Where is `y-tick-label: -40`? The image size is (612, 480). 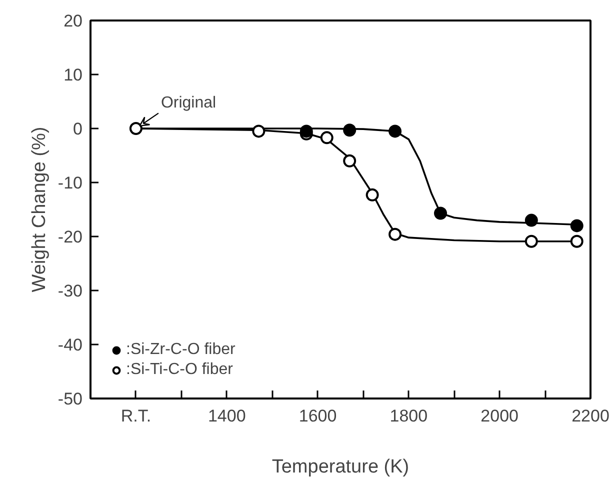
y-tick-label: -40 is located at coordinates (70, 345).